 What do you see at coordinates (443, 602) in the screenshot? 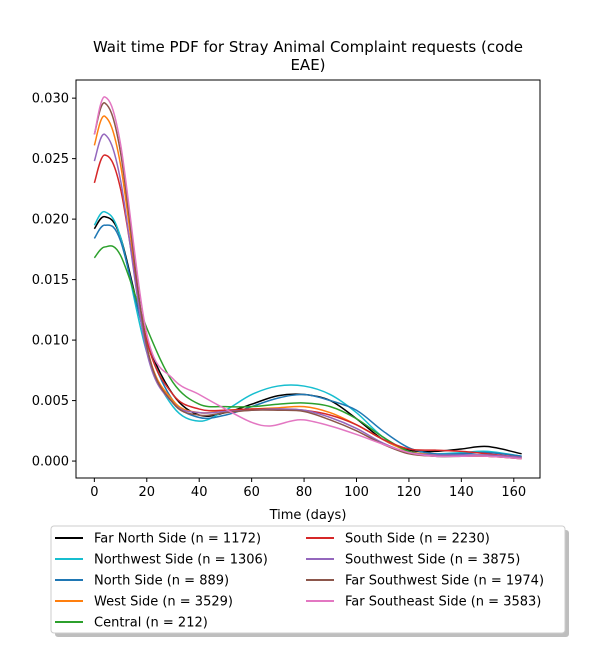
I see `legend-label-8: Far Southeast Side (n = 3583)` at bounding box center [443, 602].